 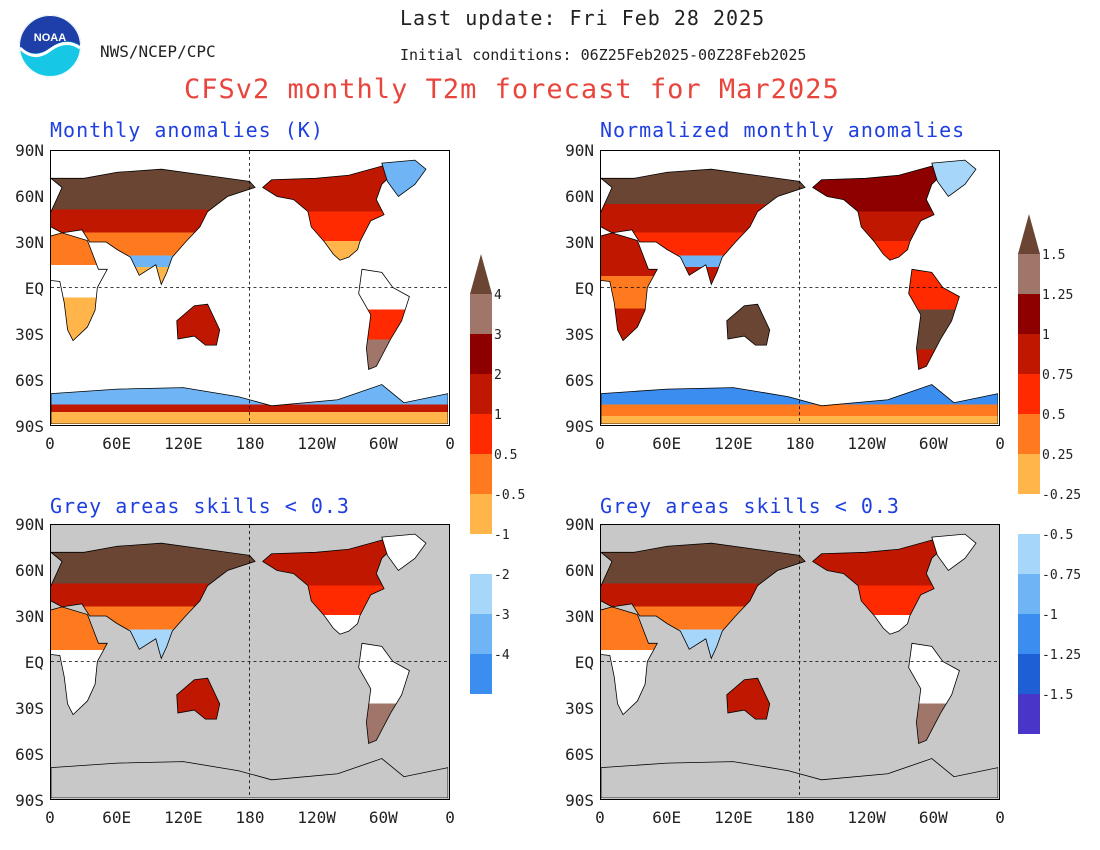 I want to click on lon-label-tl: 0, so click(x=450, y=443).